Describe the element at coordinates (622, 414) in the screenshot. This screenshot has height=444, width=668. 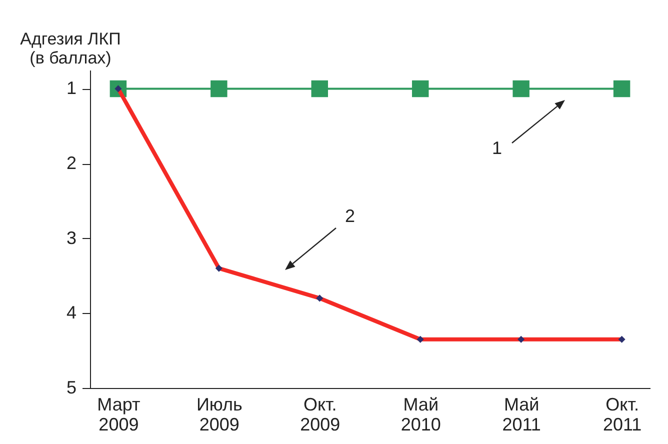
I see `x-tick-label: Окт. 2011` at that location.